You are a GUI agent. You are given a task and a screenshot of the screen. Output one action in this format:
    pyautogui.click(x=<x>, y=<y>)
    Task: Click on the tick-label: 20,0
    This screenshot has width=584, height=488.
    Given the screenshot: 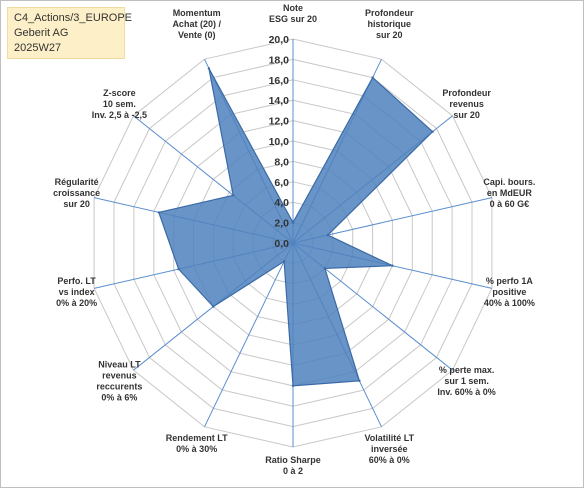 What is the action you would take?
    pyautogui.click(x=279, y=40)
    